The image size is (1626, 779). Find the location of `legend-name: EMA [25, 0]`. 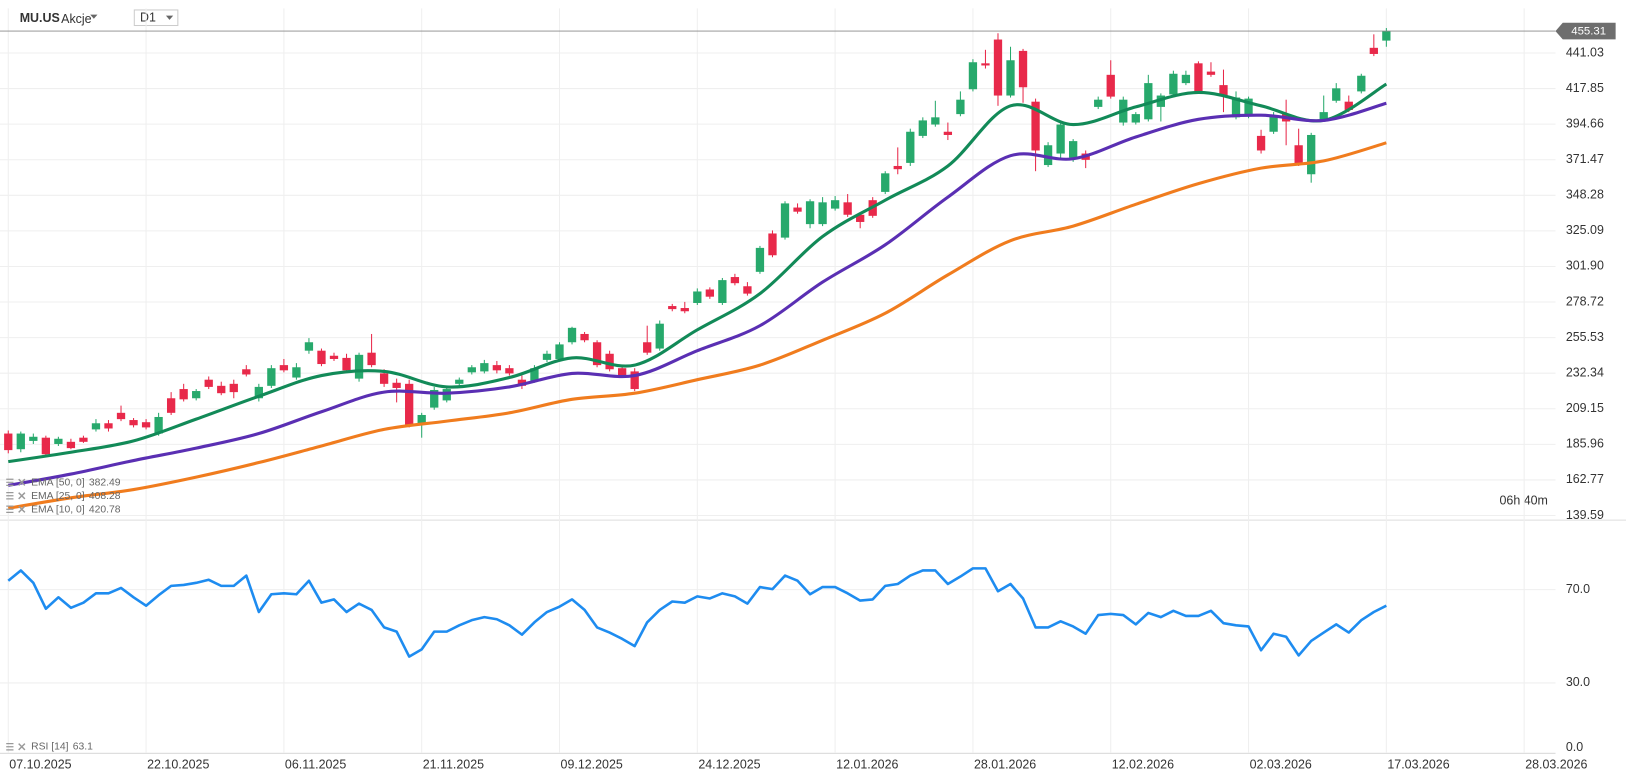

legend-name: EMA [25, 0] is located at coordinates (58, 496).